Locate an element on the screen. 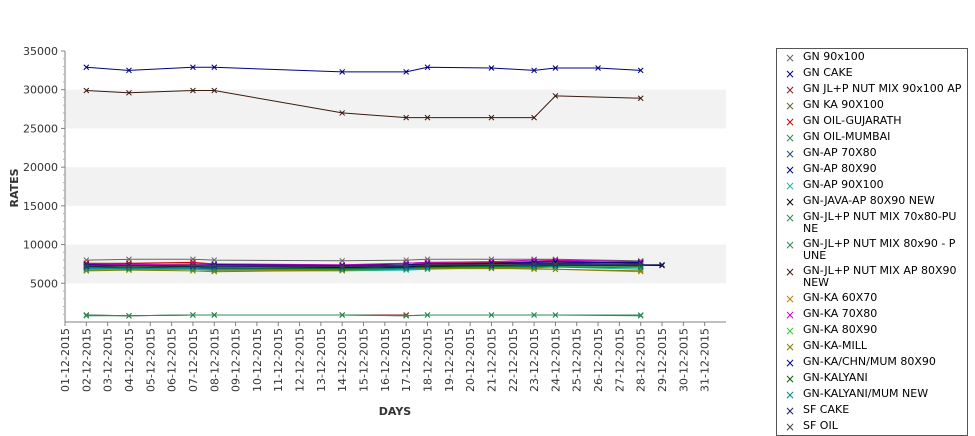 The width and height of the screenshot is (975, 436). legend-item: × GN-JL+P NUT MIX 80x90 - PUNE is located at coordinates (872, 250).